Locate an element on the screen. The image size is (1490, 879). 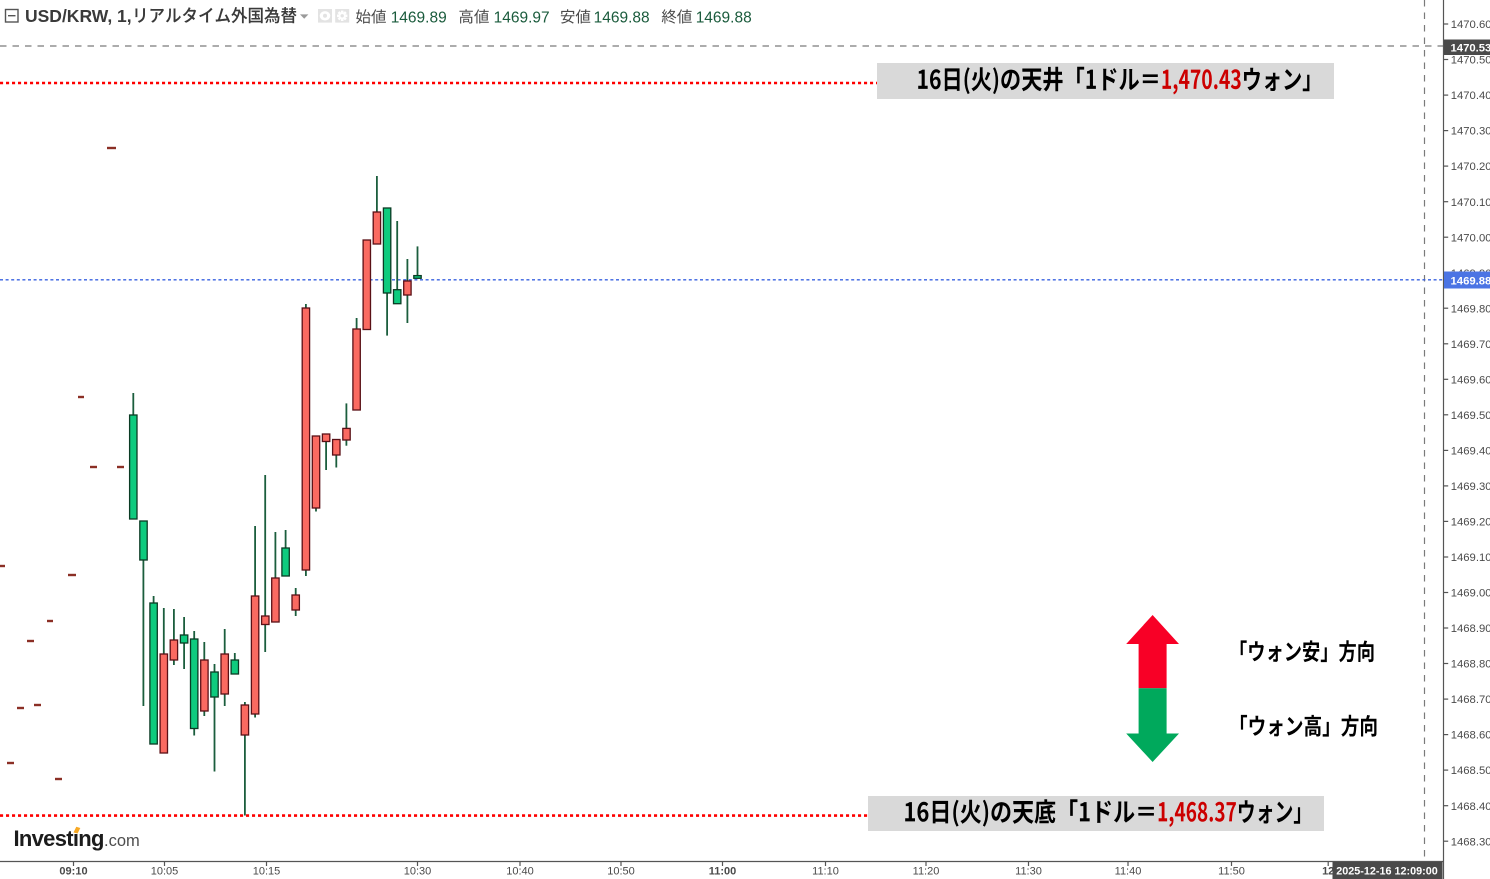
svg-text: 09:10 is located at coordinates (73, 872).